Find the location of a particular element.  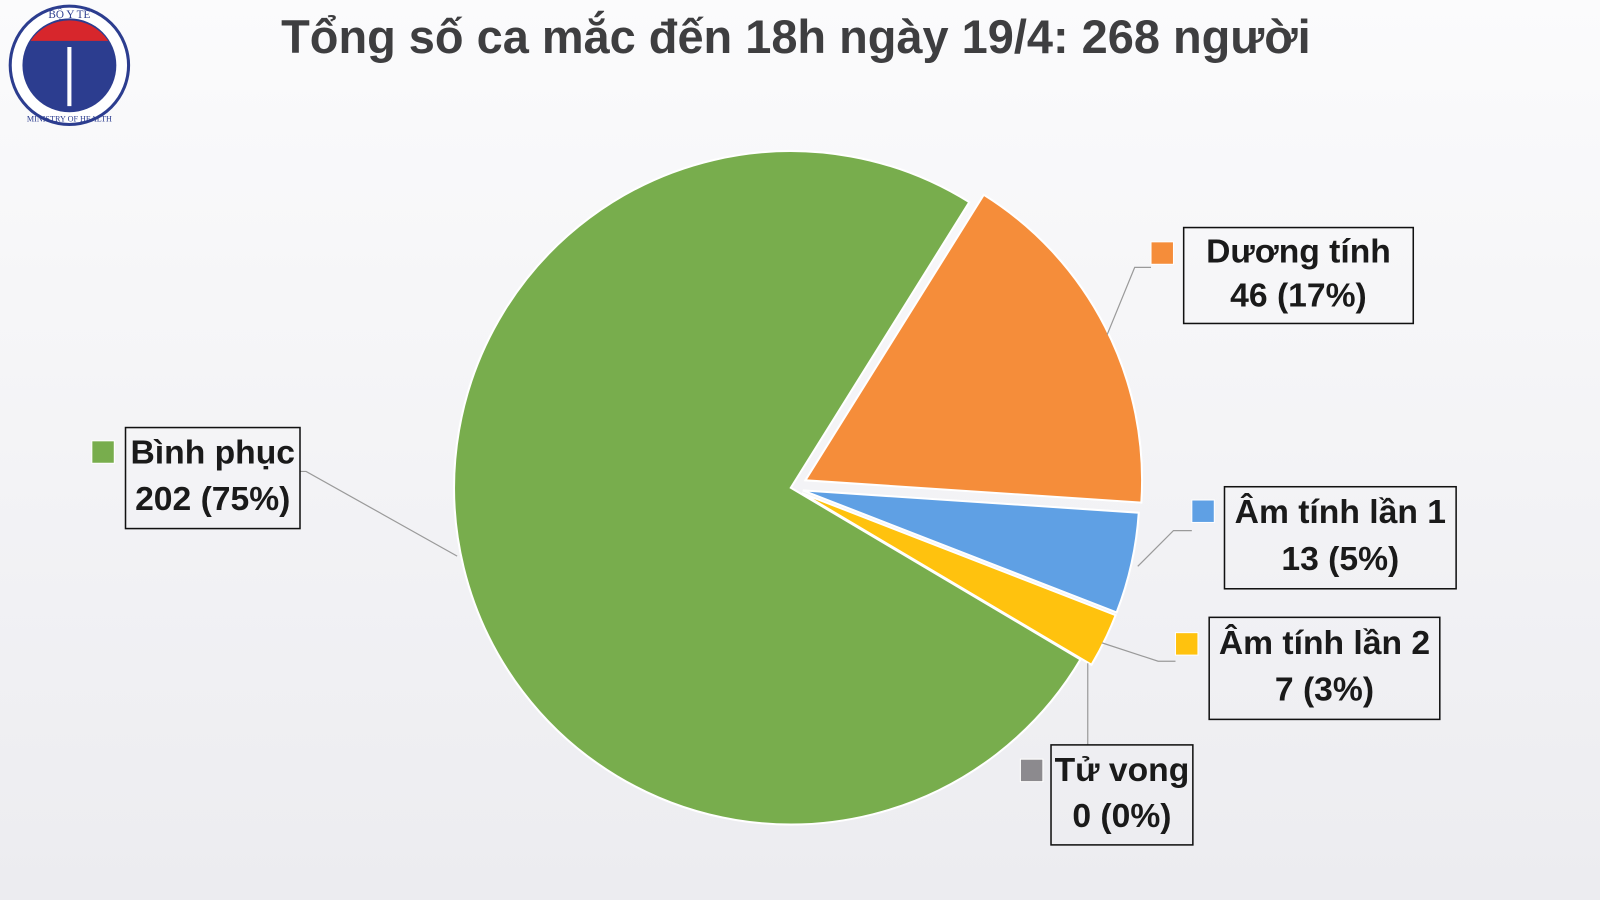

logo-band is located at coordinates (69, 30).